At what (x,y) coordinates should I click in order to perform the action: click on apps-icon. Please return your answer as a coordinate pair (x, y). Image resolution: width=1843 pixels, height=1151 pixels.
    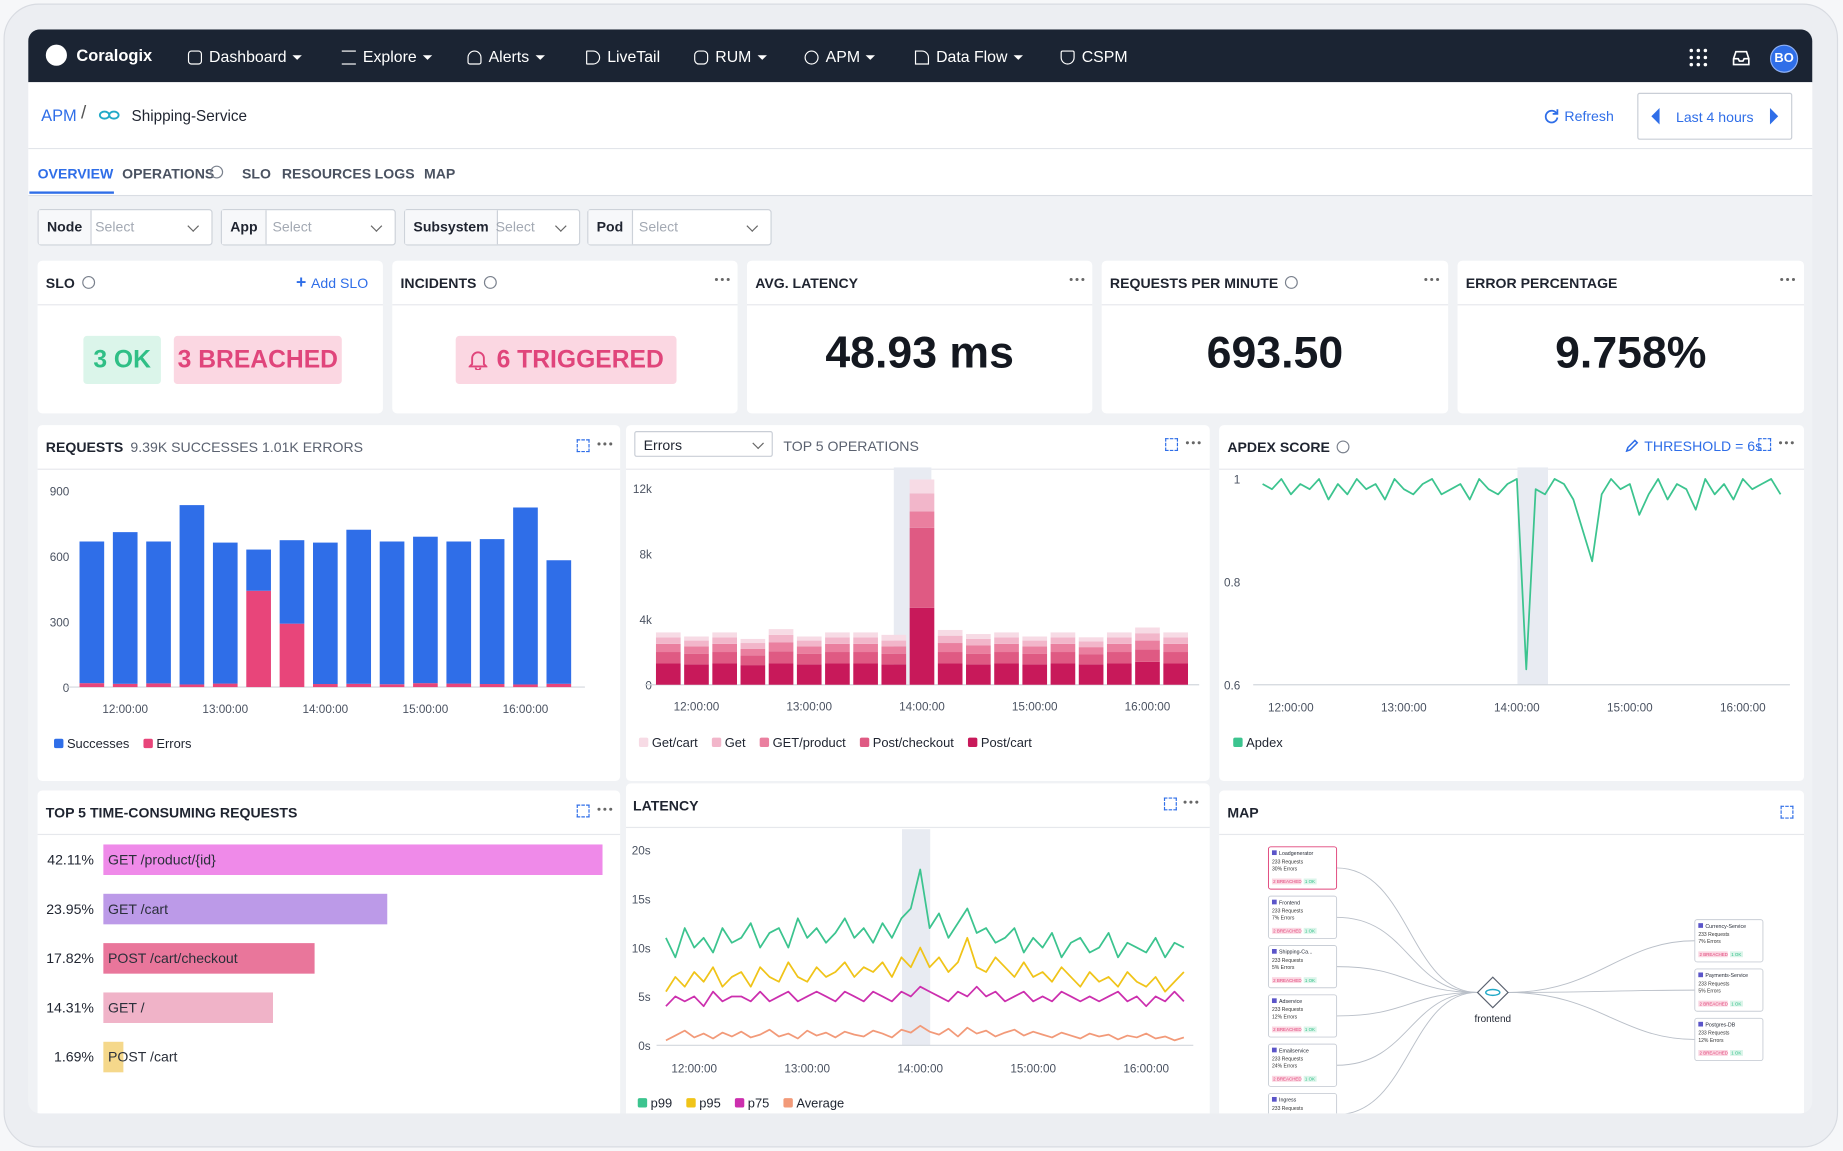
    Looking at the image, I should click on (1699, 58).